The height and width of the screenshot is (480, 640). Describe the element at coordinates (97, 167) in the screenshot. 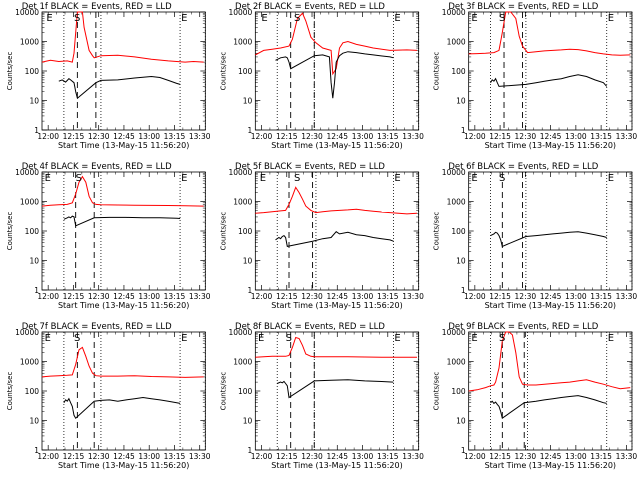

I see `chart-title: Det 4f BLACK = Events, RED = LLD` at that location.